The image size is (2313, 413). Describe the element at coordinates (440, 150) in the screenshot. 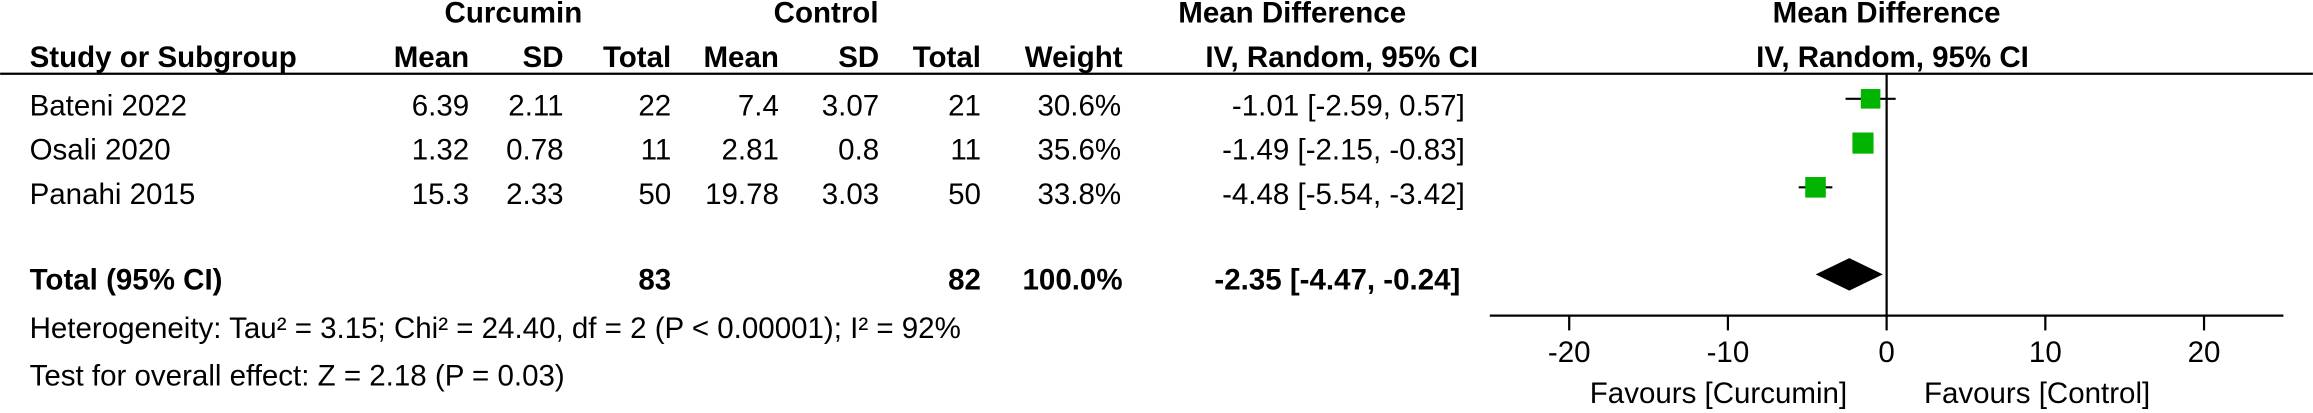

I see `cell: 1.32` at that location.